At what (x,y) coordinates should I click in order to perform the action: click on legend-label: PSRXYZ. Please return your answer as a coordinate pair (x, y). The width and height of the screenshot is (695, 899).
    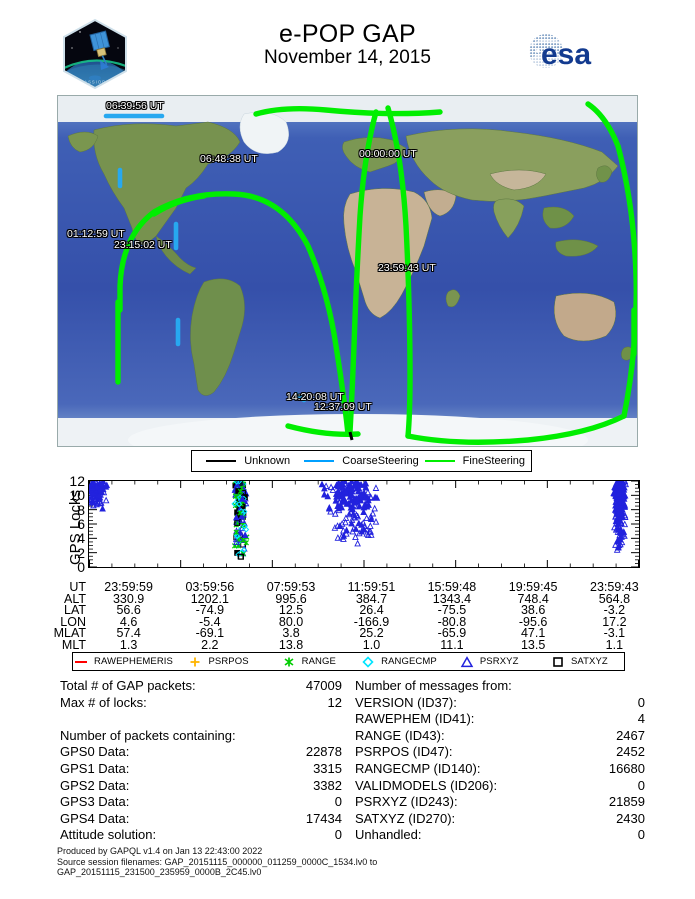
    Looking at the image, I should click on (499, 661).